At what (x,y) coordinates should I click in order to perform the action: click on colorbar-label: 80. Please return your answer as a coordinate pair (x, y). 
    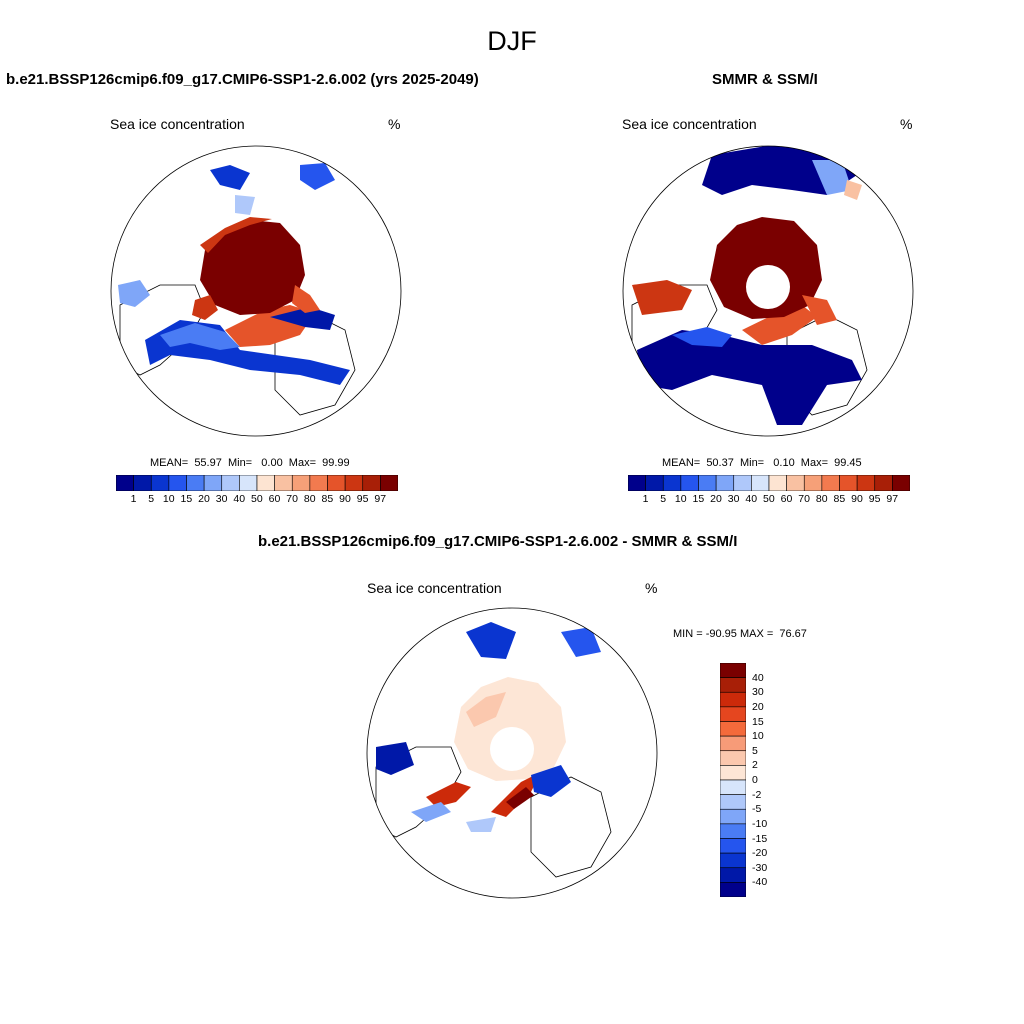
    Looking at the image, I should click on (309, 499).